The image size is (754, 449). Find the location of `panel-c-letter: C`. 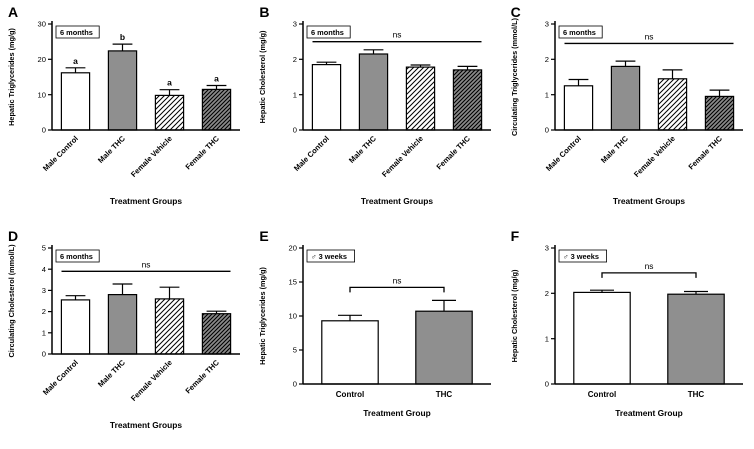

panel-c-letter: C is located at coordinates (515, 12).